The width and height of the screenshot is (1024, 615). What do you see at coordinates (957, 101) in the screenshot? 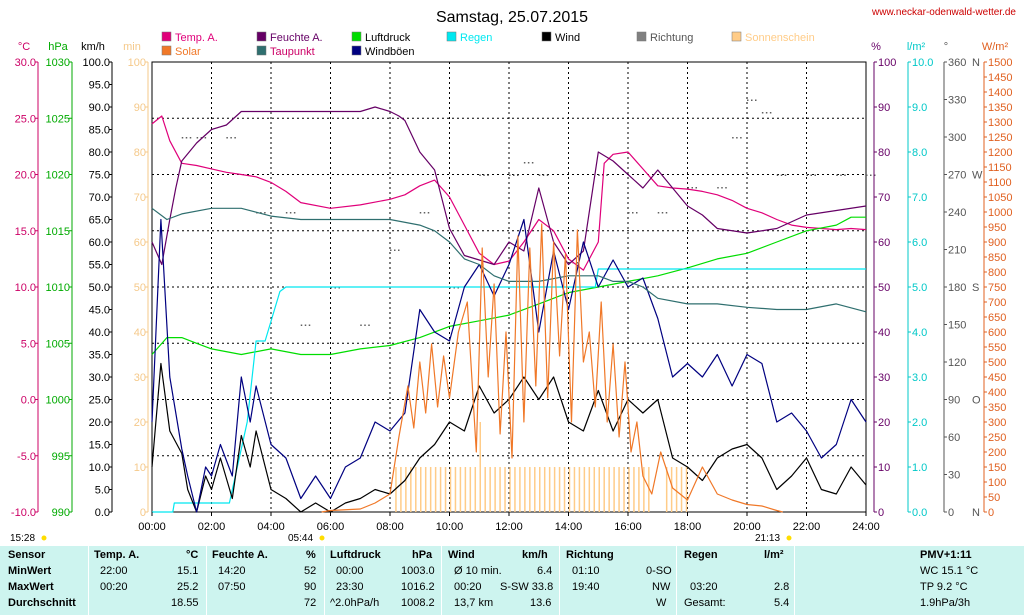
I see `axis-tick-label: 330` at bounding box center [957, 101].